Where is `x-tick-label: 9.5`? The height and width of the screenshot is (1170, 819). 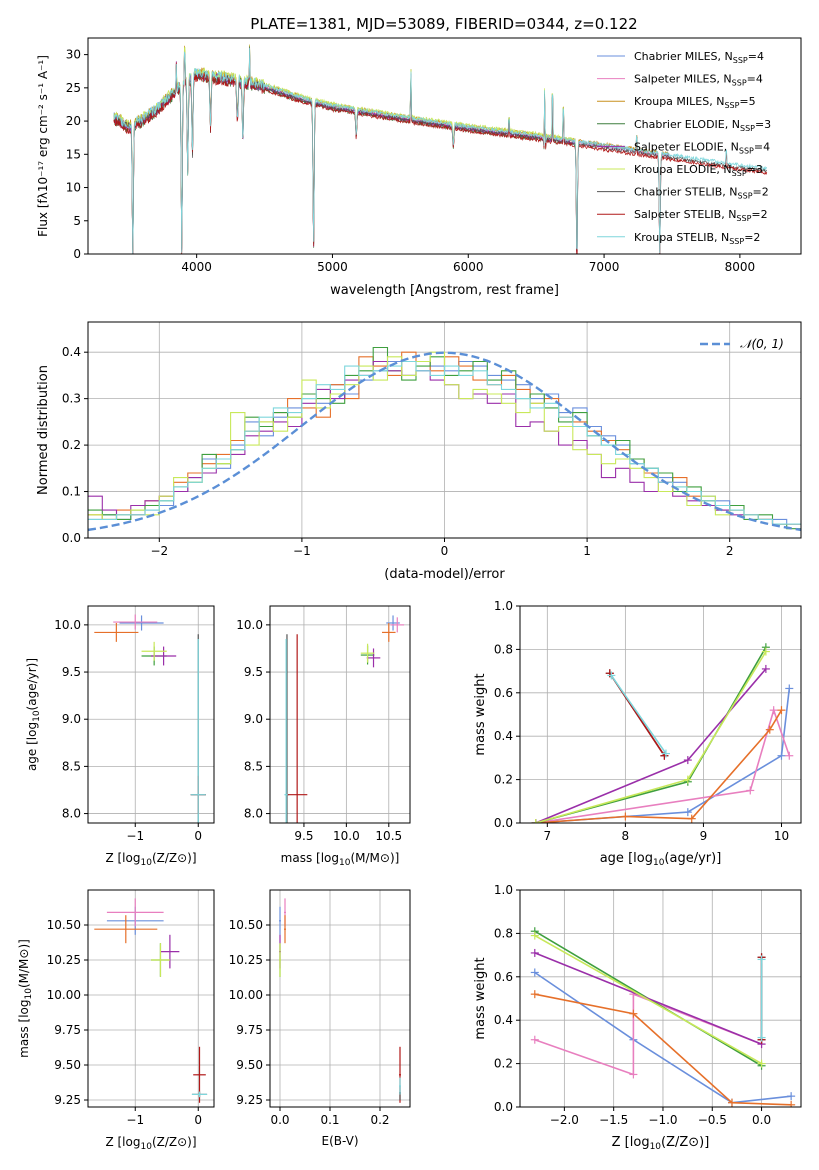 x-tick-label: 9.5 is located at coordinates (303, 836).